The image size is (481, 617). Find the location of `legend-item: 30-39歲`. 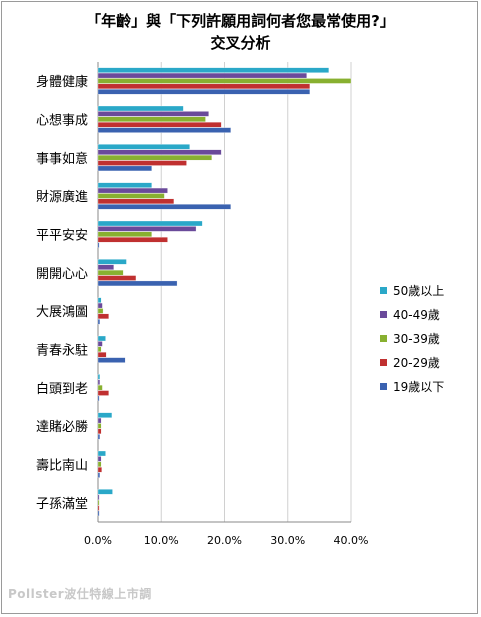

legend-item: 30-39歲 is located at coordinates (427, 338).